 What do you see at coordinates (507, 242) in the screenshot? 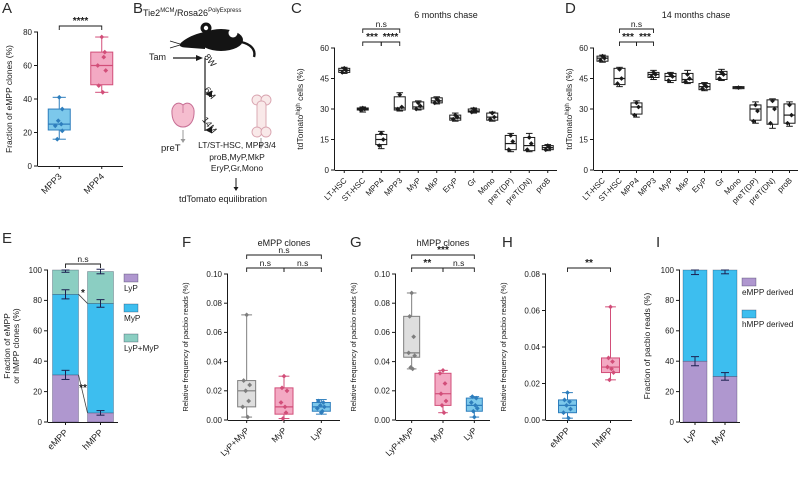
I see `panel-letter-h: H` at bounding box center [507, 242].